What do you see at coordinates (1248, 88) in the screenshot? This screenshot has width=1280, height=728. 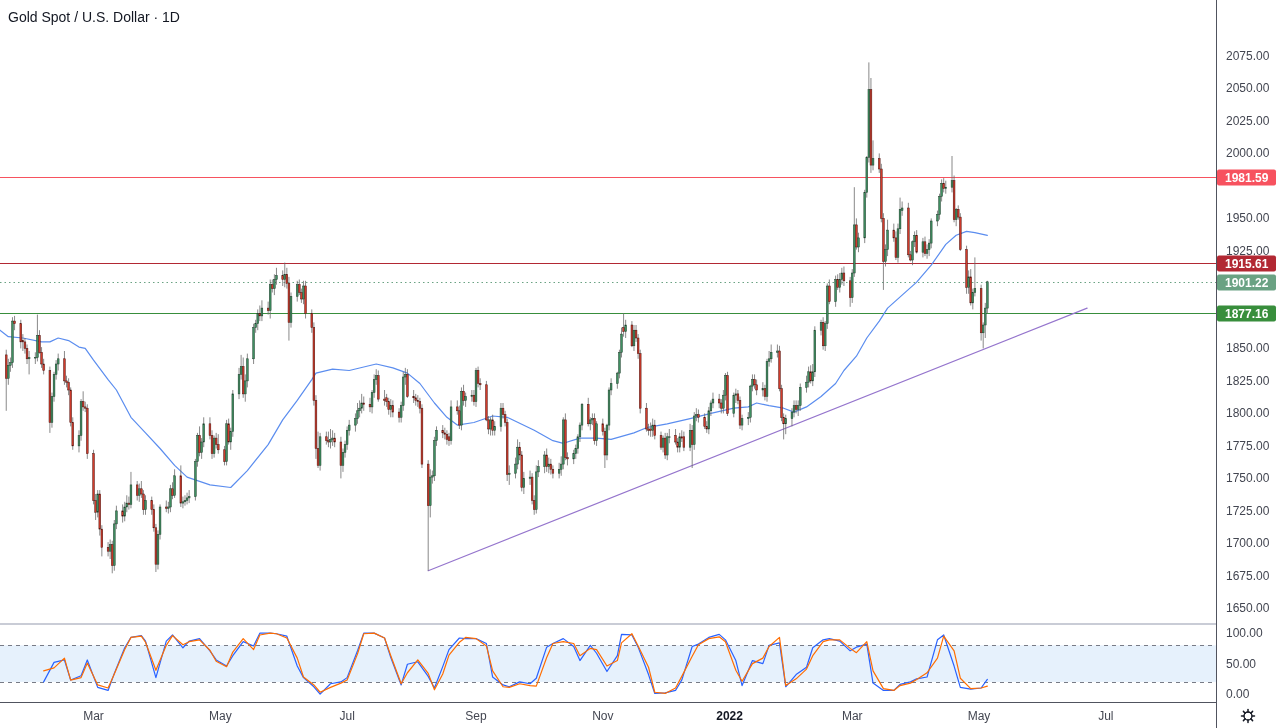 I see `y-tick-label: 2050.00` at bounding box center [1248, 88].